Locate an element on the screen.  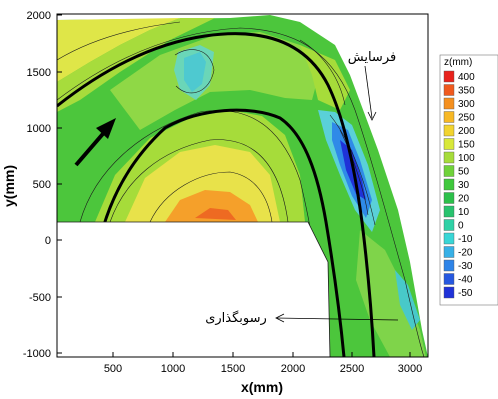
region-upper-left is located at coordinates (118, 50).